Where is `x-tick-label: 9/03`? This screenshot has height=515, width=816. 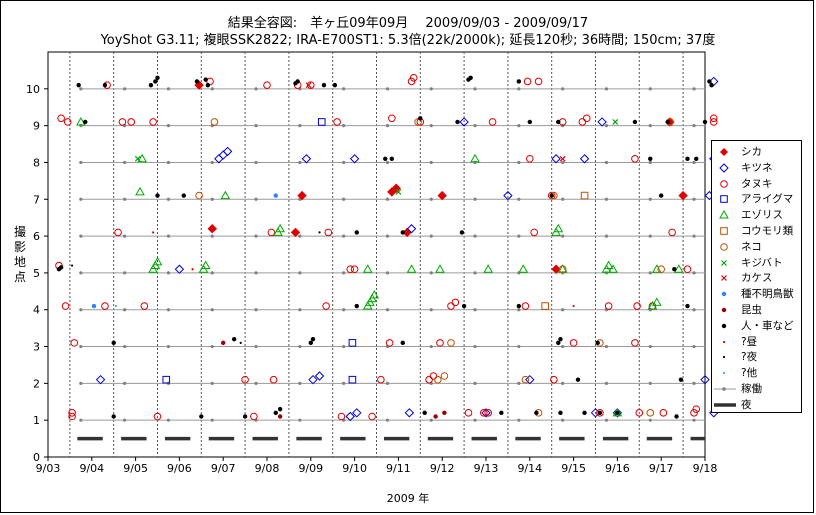
x-tick-label: 9/03 is located at coordinates (48, 468).